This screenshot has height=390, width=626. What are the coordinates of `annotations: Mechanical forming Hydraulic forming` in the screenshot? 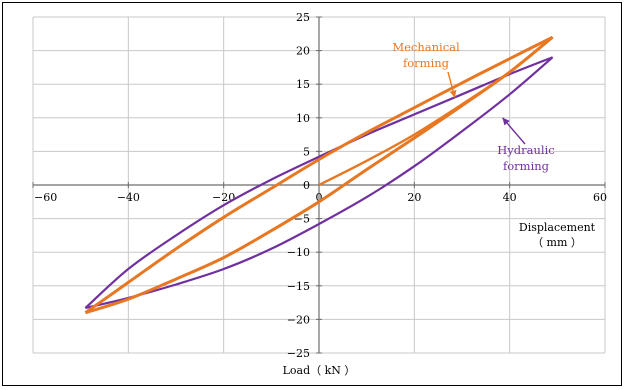 It's located at (473, 106).